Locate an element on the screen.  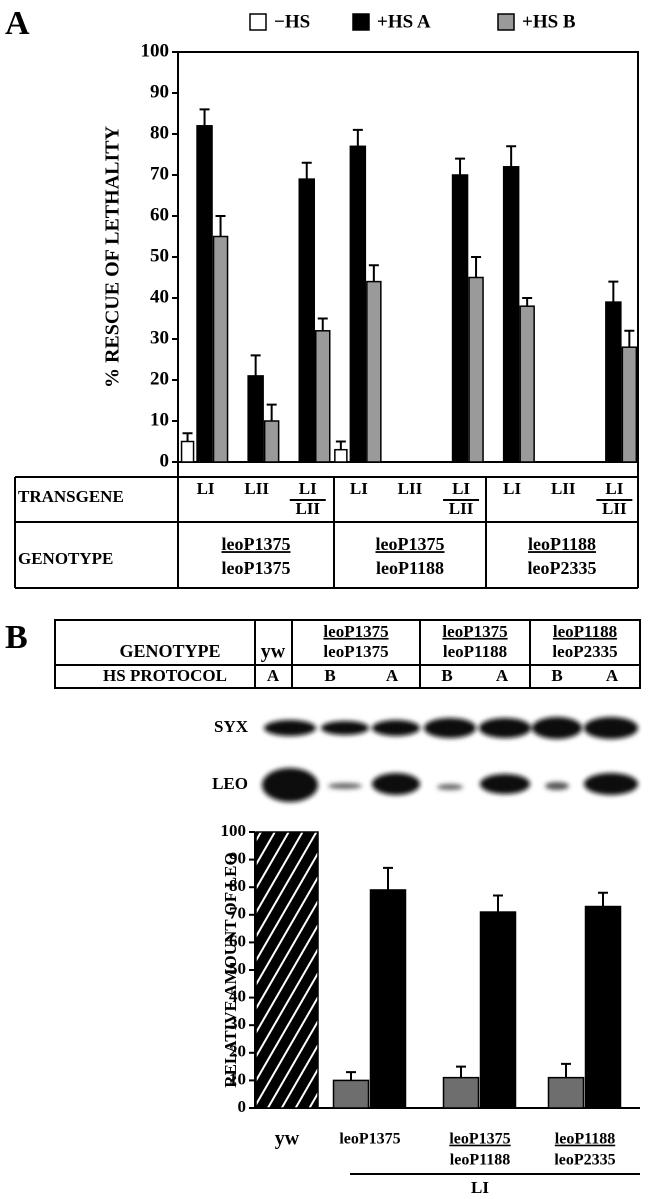
y-tick-label: 10 is located at coordinates (159, 419).